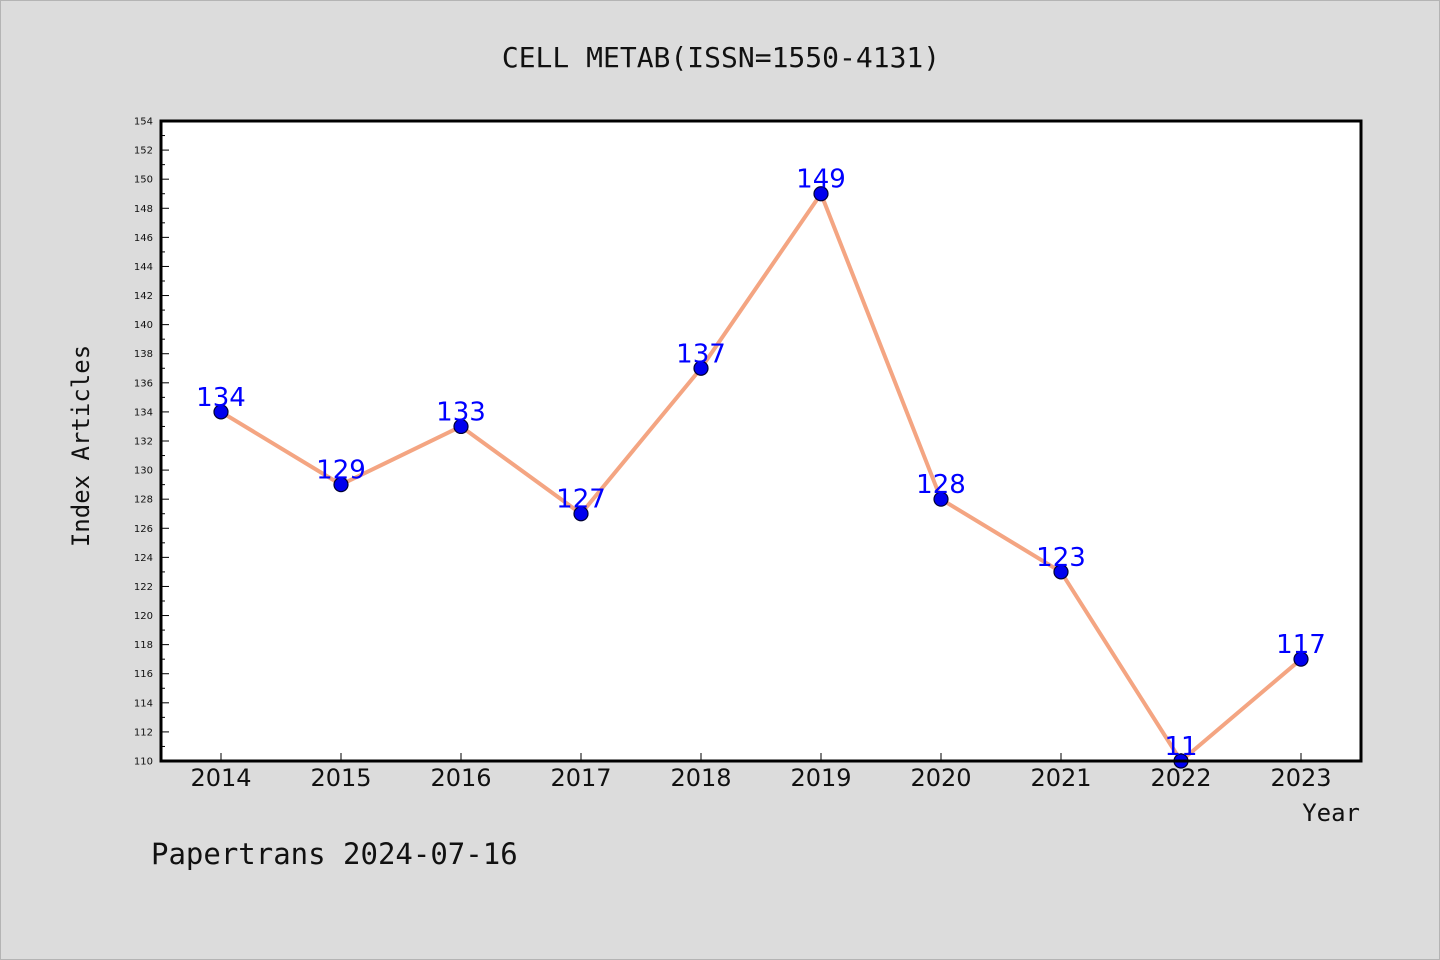  What do you see at coordinates (940, 778) in the screenshot?
I see `x-tick-label: 2020` at bounding box center [940, 778].